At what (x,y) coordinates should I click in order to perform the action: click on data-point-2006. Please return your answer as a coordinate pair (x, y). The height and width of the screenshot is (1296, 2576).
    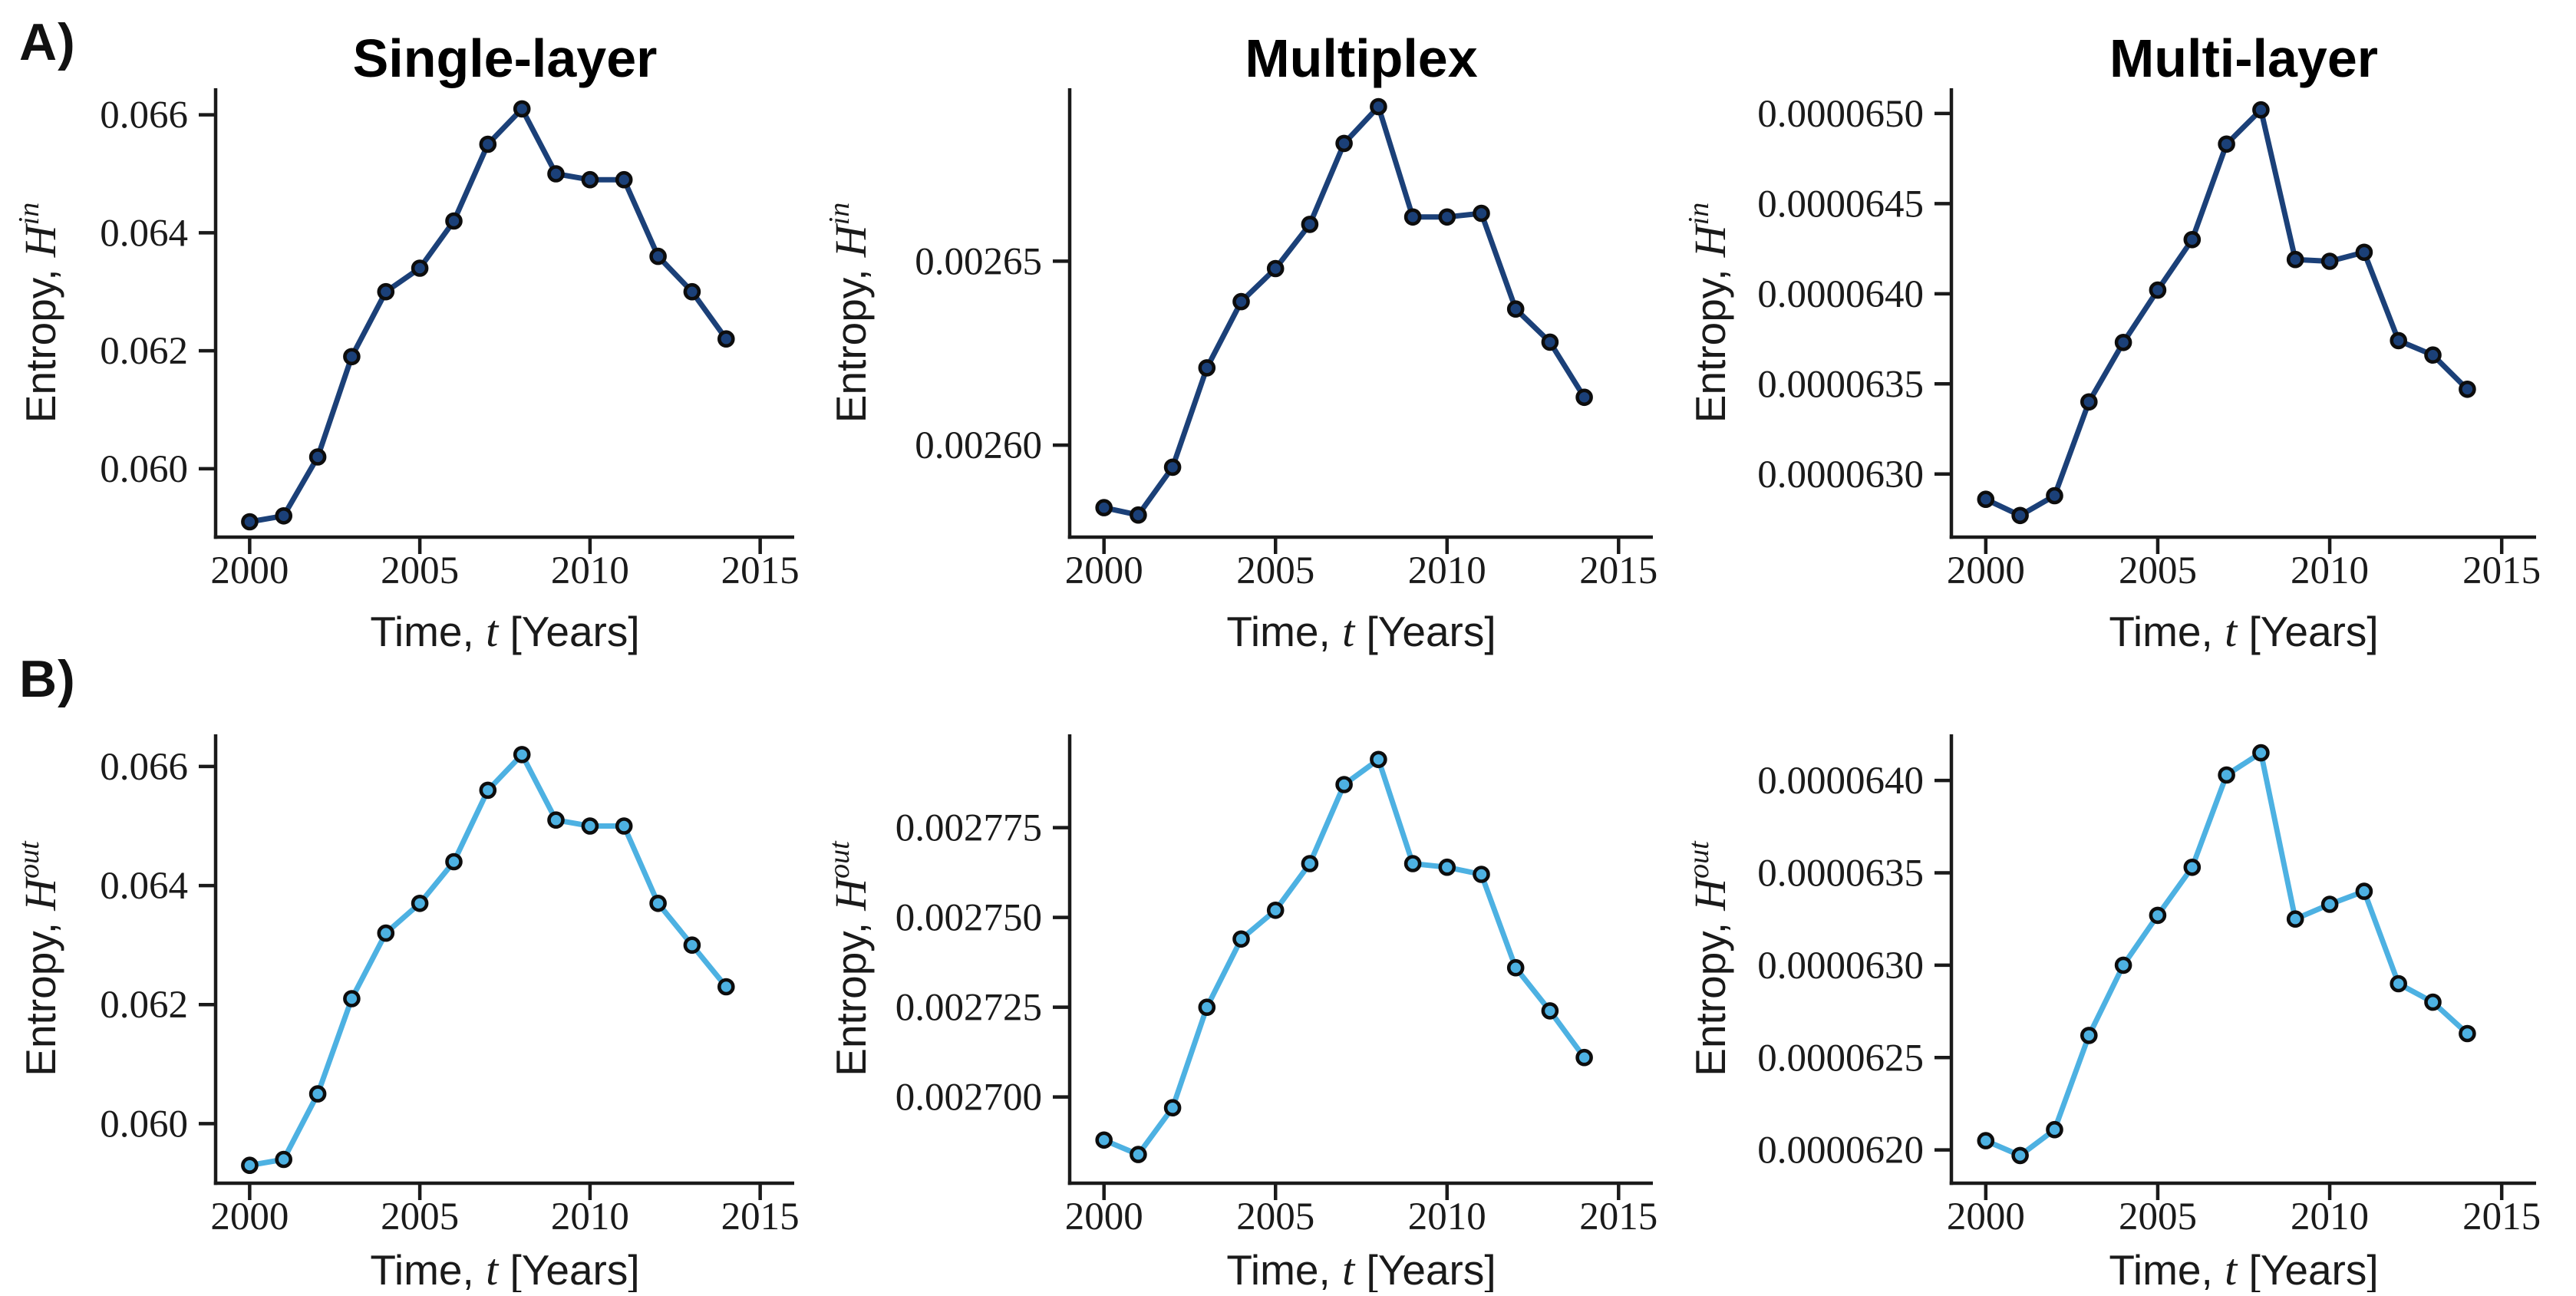
    Looking at the image, I should click on (2192, 239).